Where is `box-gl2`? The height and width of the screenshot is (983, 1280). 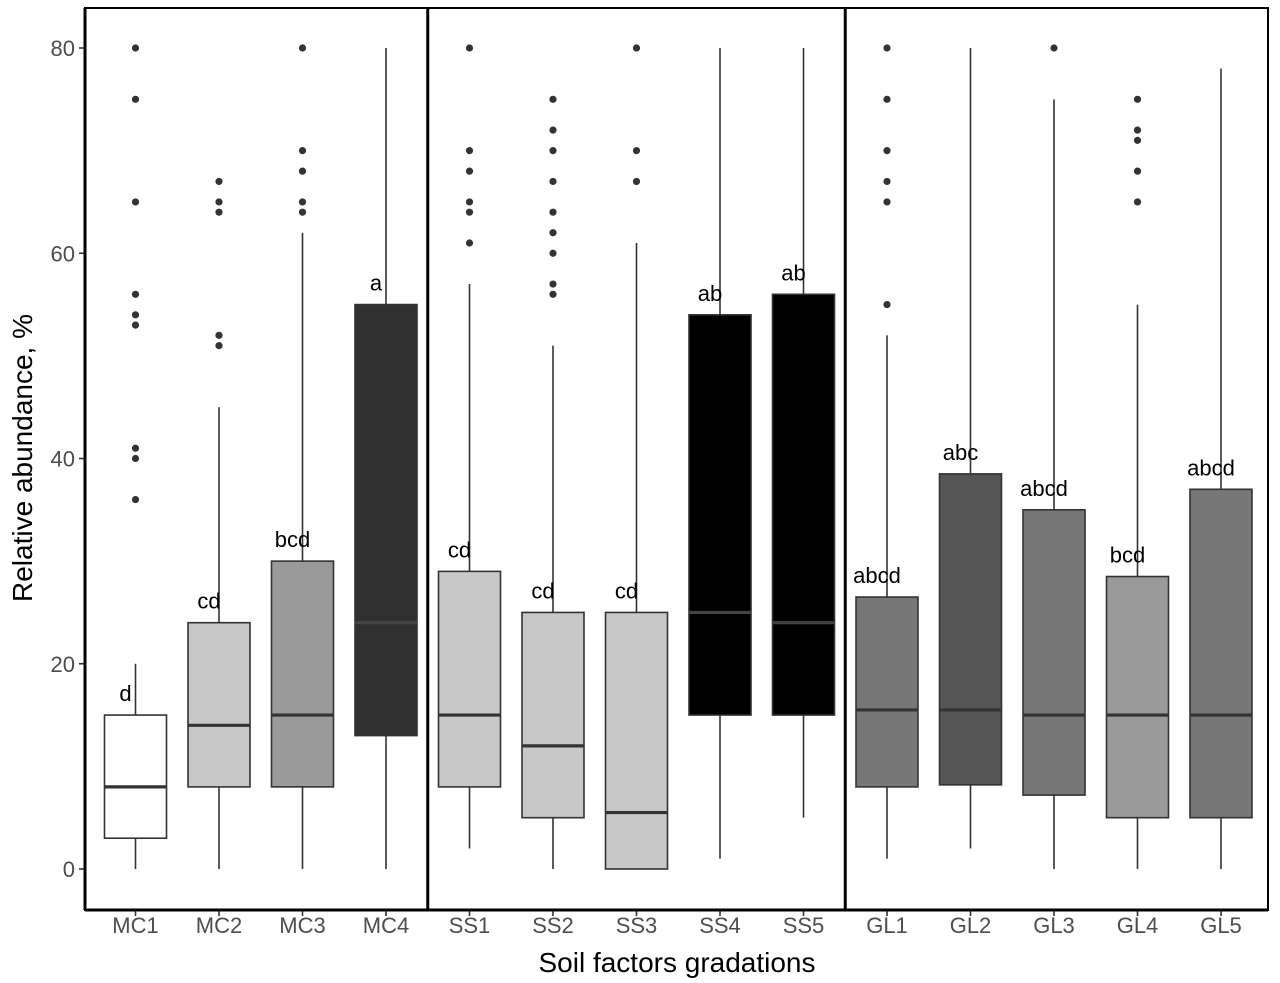
box-gl2 is located at coordinates (970, 448).